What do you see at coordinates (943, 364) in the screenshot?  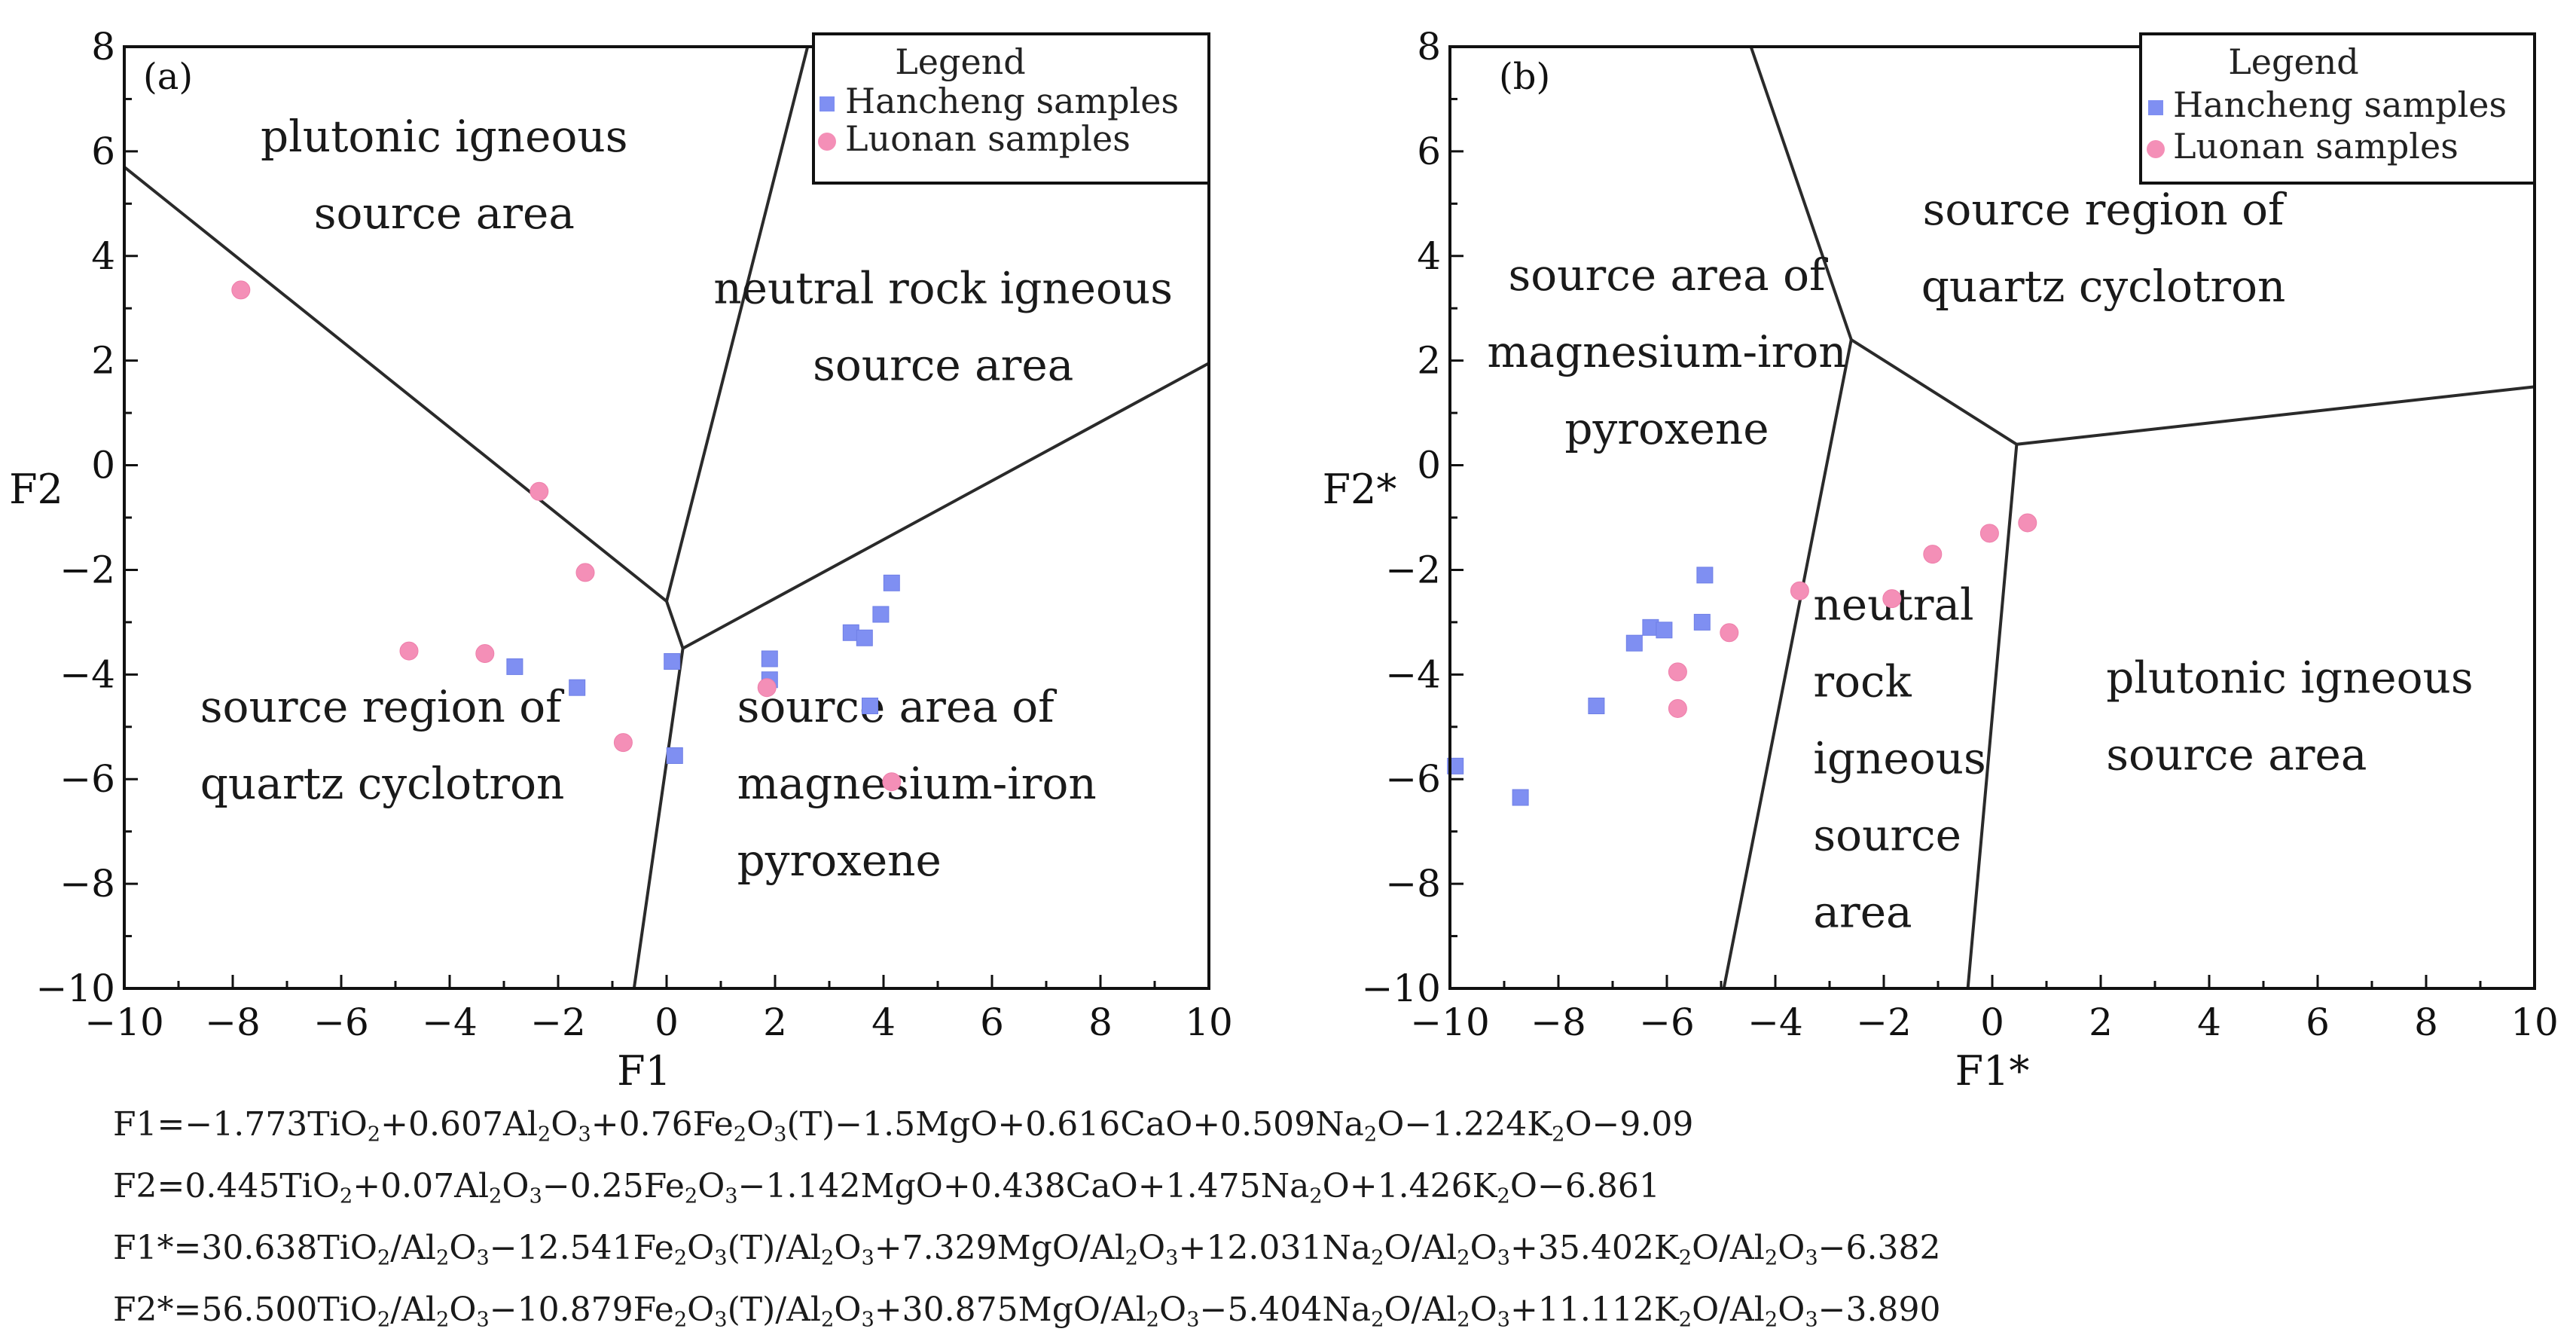 I see `region-label-line: source area` at bounding box center [943, 364].